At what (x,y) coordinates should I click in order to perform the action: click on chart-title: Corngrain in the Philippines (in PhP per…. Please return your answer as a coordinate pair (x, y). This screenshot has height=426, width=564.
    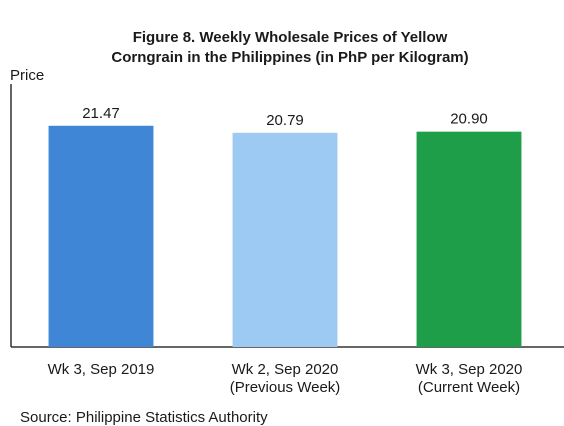
    Looking at the image, I should click on (289, 57).